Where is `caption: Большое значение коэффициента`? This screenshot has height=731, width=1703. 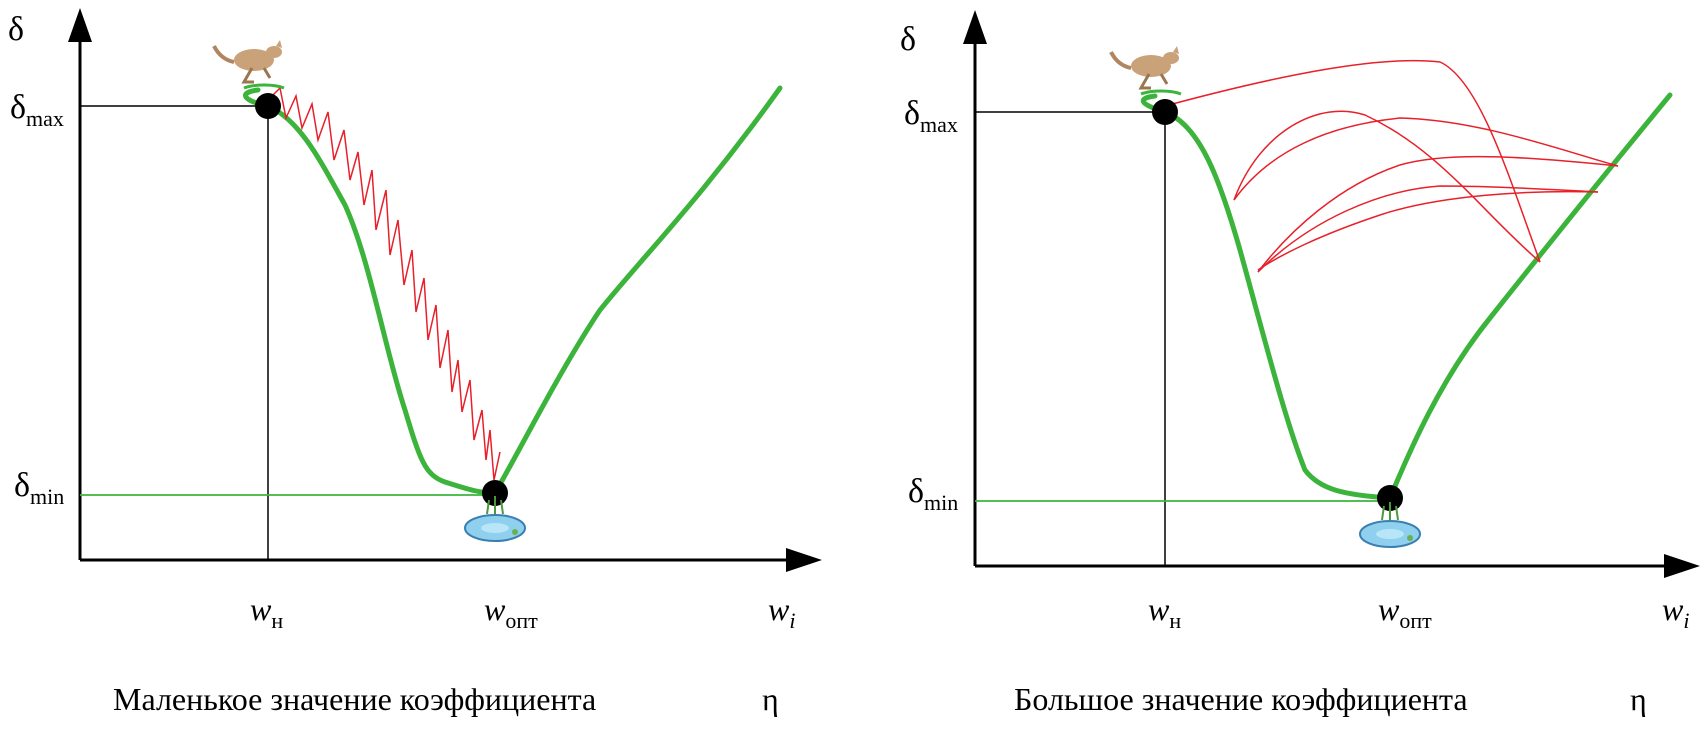 caption: Большое значение коэффициента is located at coordinates (1241, 699).